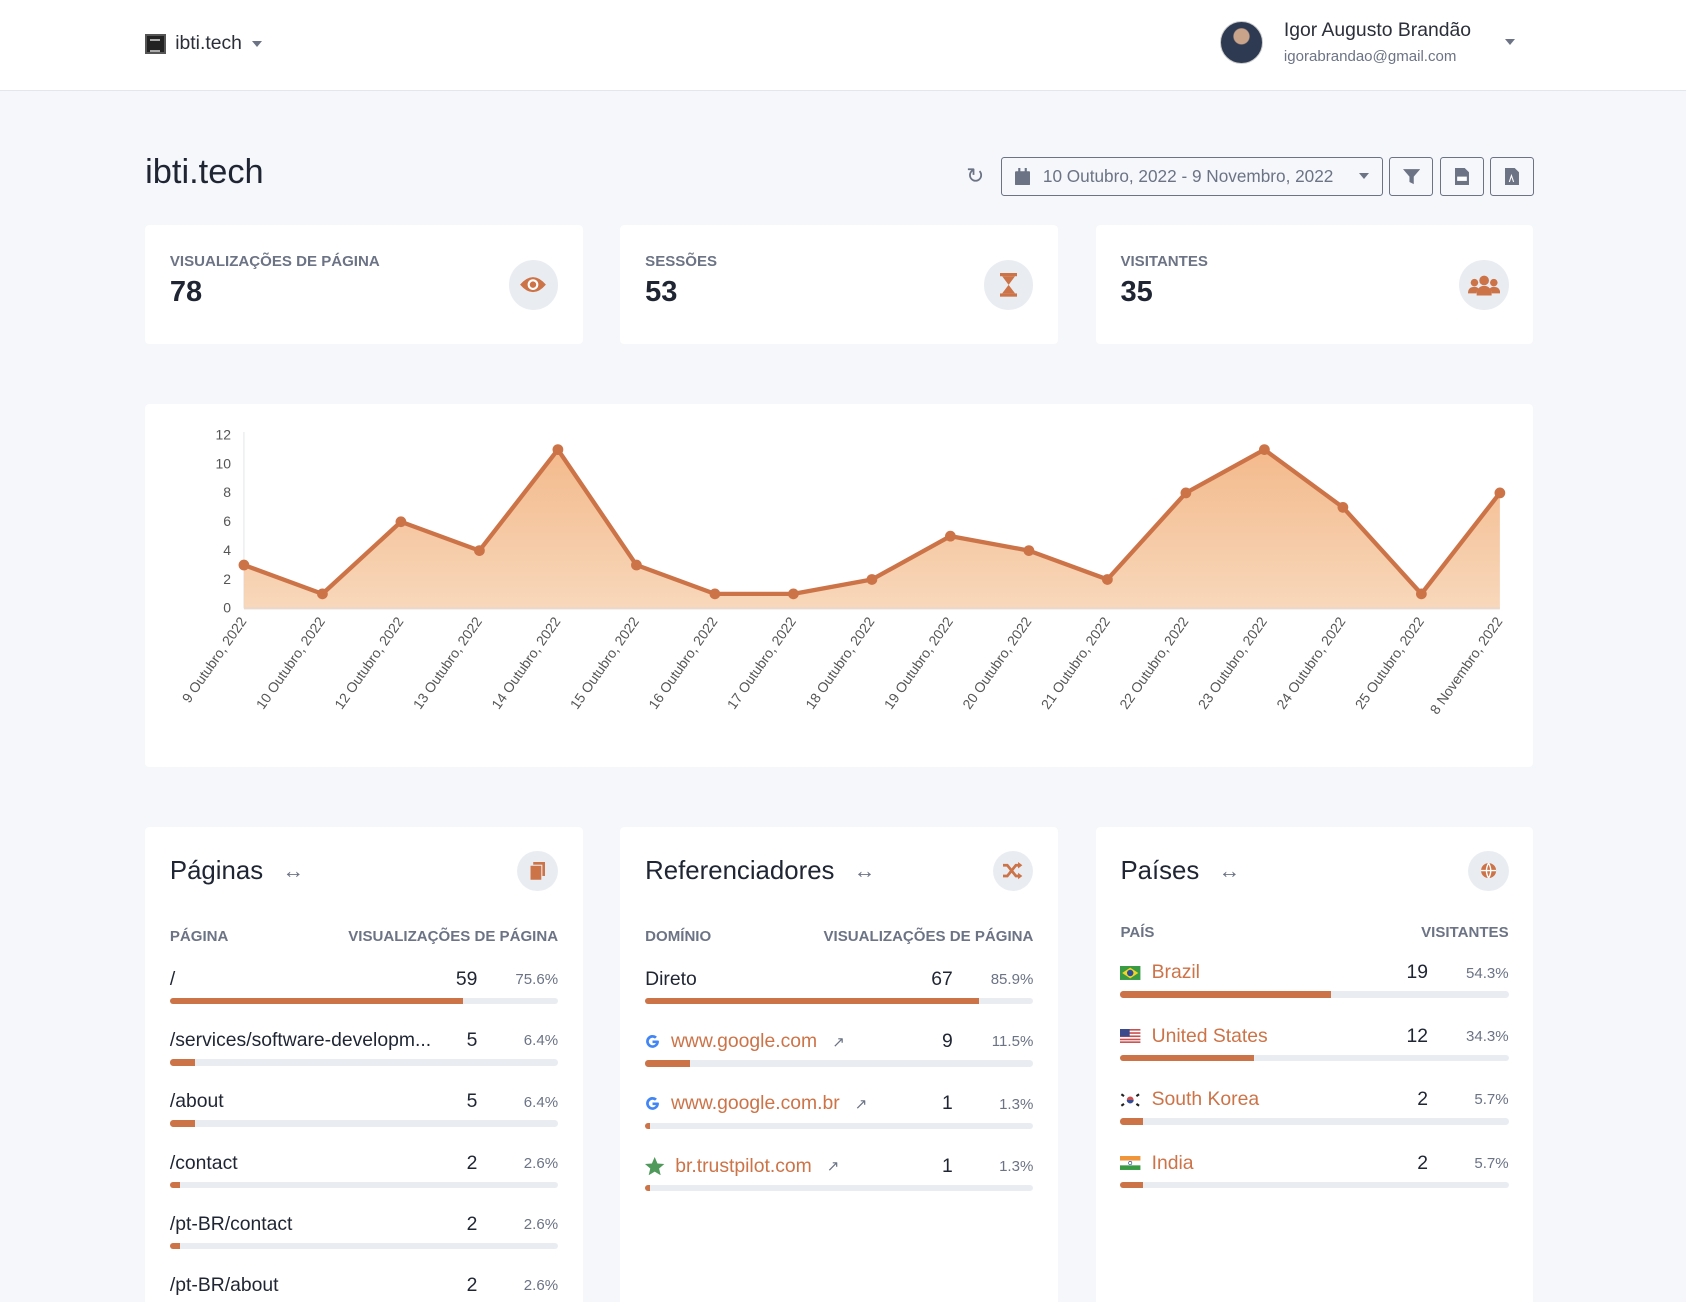 This screenshot has width=1686, height=1302. I want to click on x-tick-label: 13 Outubro, 2022, so click(448, 663).